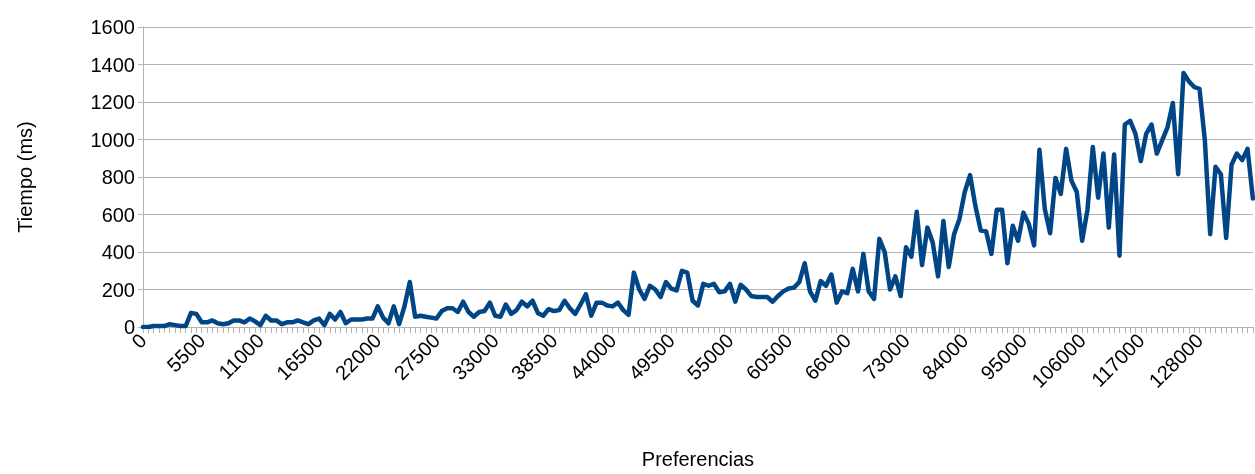  What do you see at coordinates (118, 252) in the screenshot?
I see `y-tick-label: 400` at bounding box center [118, 252].